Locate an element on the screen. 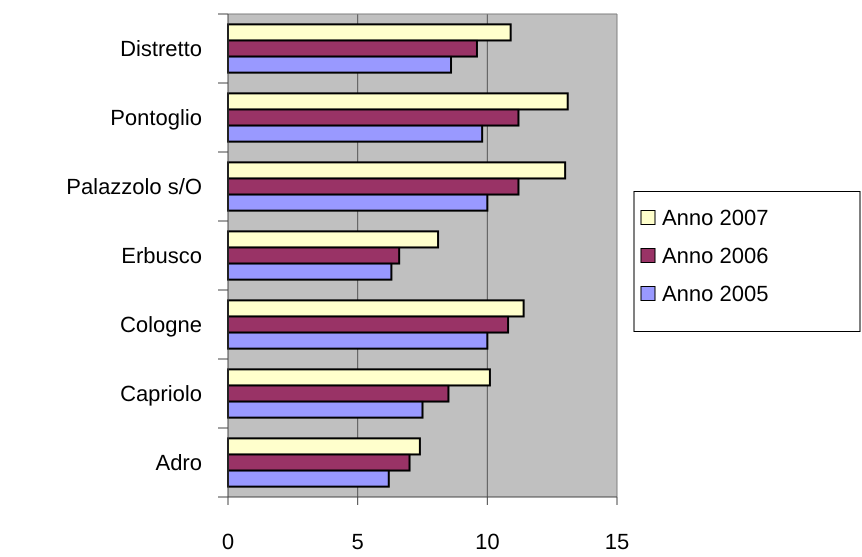 The width and height of the screenshot is (862, 557). legend-label: Anno 2007 is located at coordinates (715, 217).